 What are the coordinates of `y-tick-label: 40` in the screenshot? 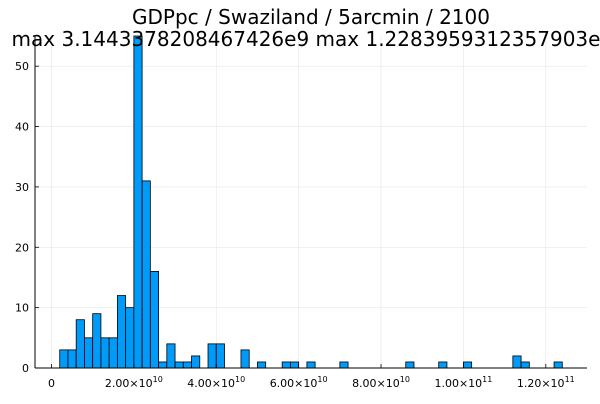 It's located at (22, 127).